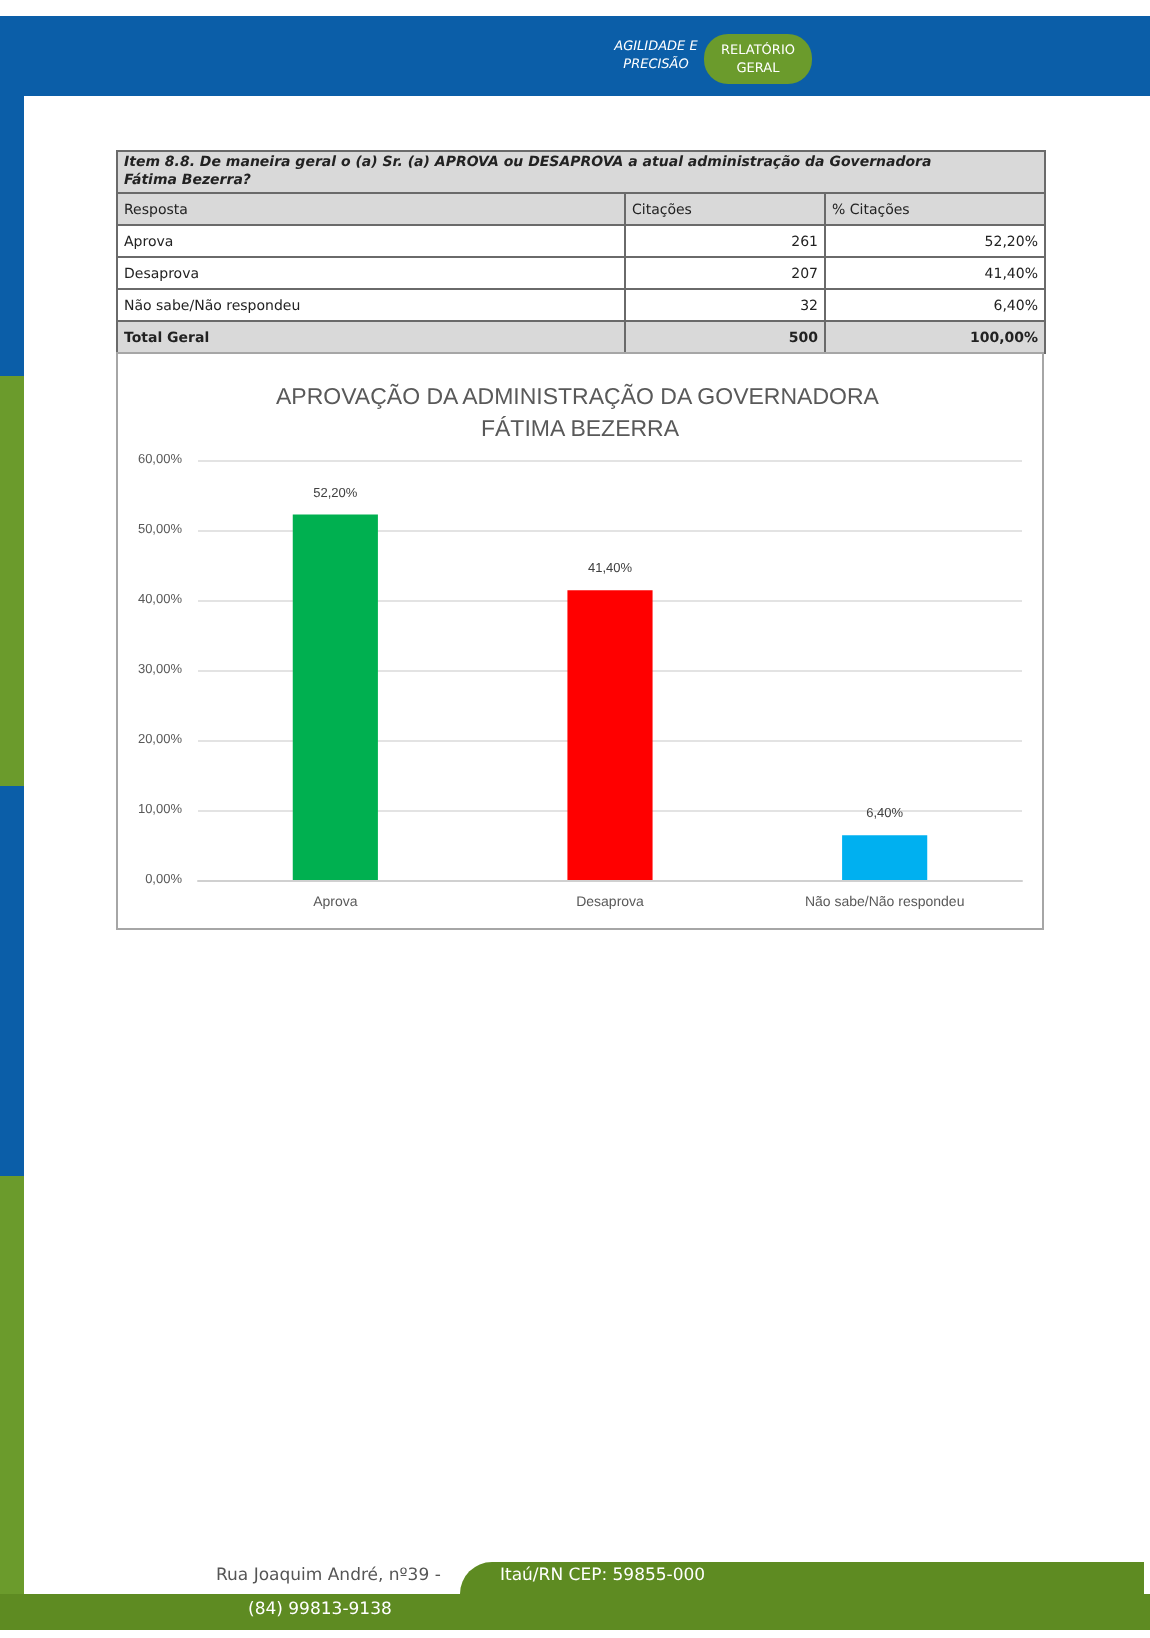 The height and width of the screenshot is (1638, 1150). Describe the element at coordinates (328, 1576) in the screenshot. I see `text: Rua Joaquim André, nº39 -` at that location.